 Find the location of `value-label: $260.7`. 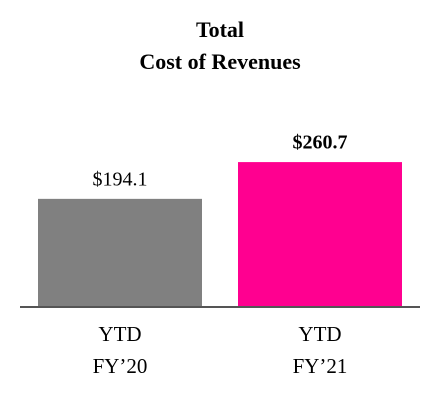

value-label: $260.7 is located at coordinates (320, 143).